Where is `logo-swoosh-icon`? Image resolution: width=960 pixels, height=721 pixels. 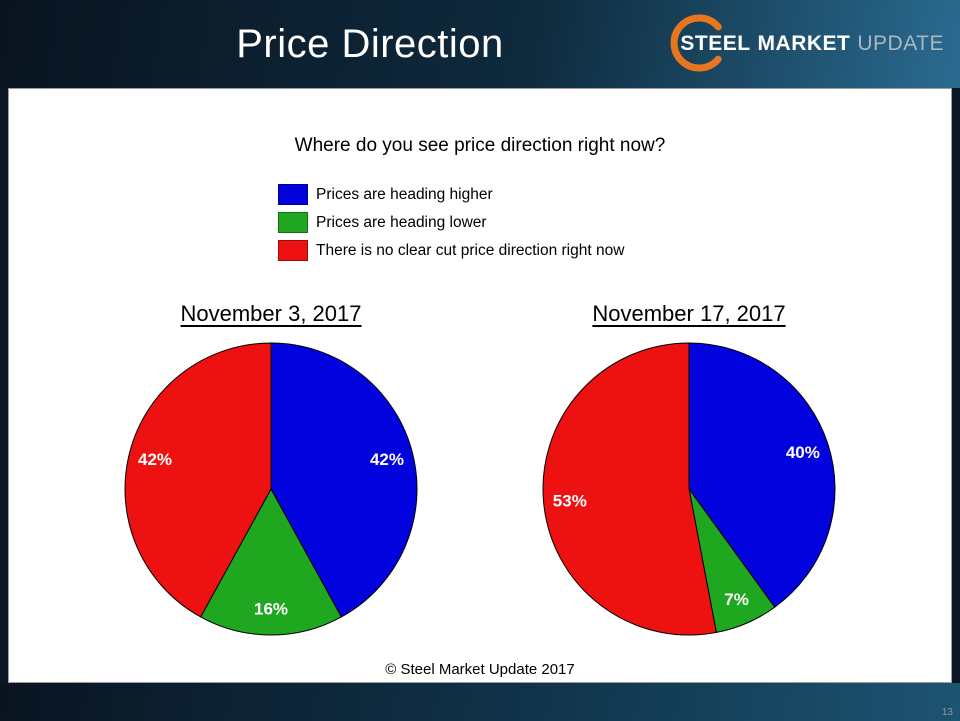
logo-swoosh-icon is located at coordinates (696, 43).